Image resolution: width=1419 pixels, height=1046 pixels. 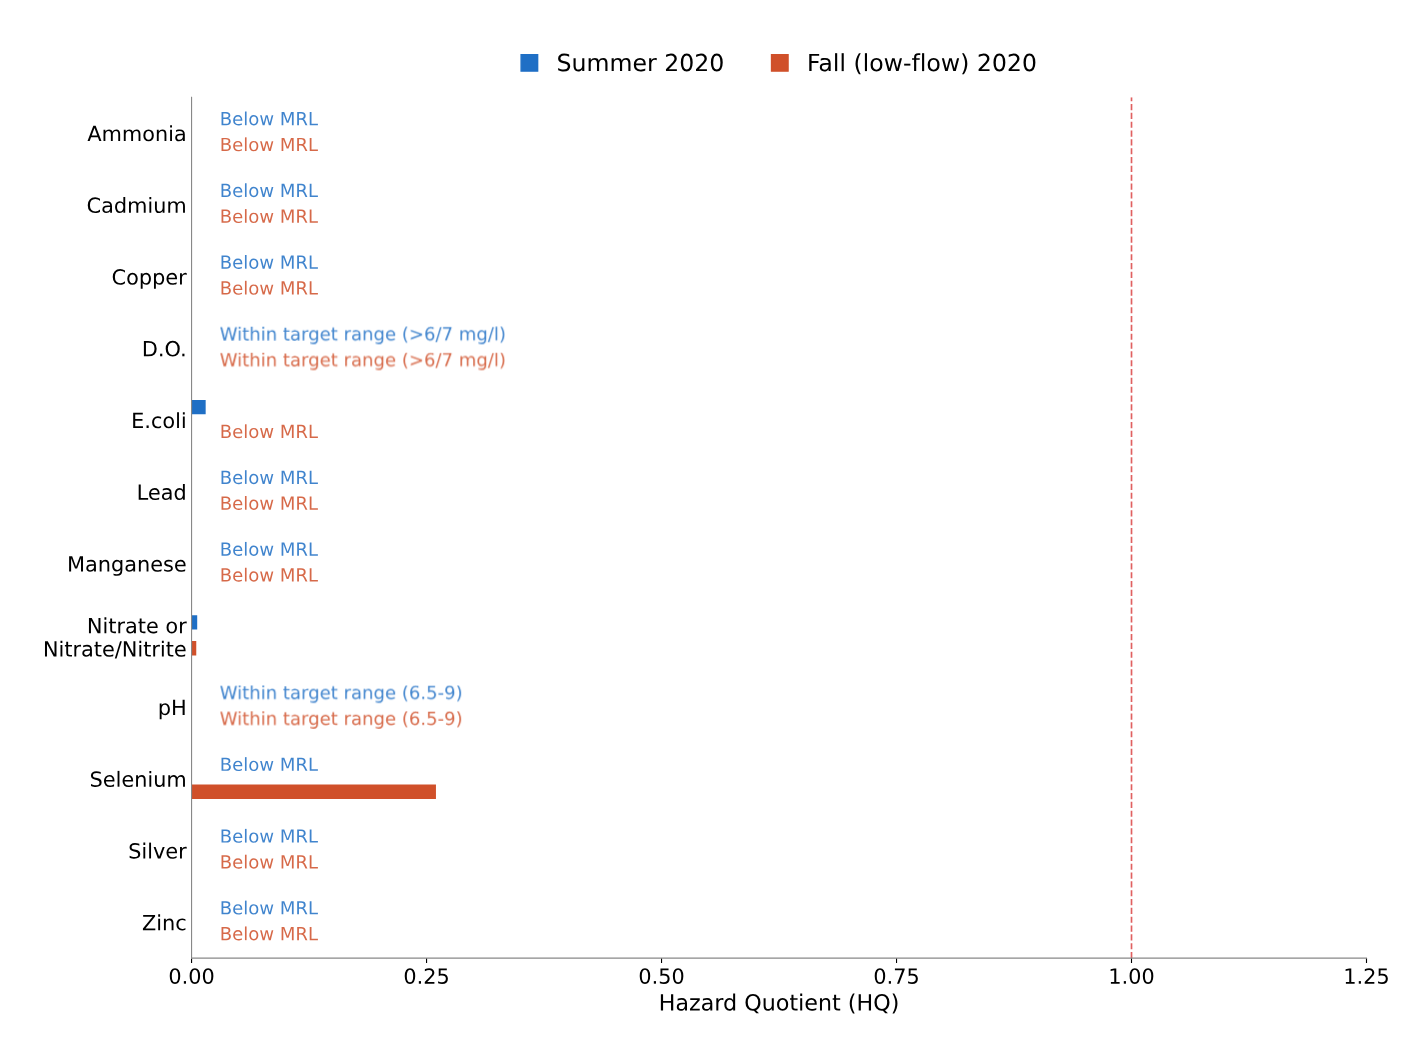 I want to click on y-tick-label: Copper, so click(x=149, y=279).